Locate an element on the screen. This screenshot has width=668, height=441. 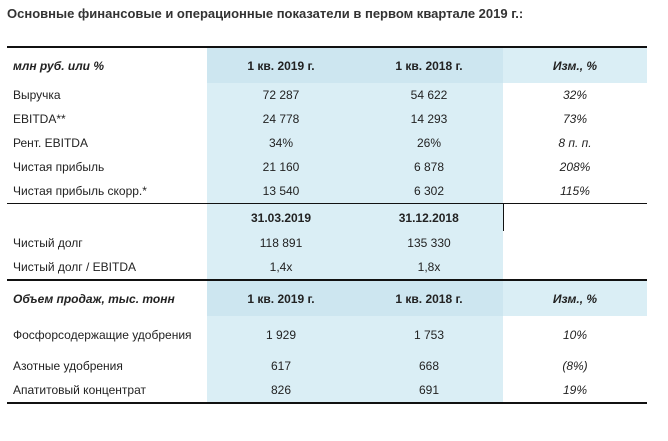
value-q1-2018: 26% is located at coordinates (429, 143).